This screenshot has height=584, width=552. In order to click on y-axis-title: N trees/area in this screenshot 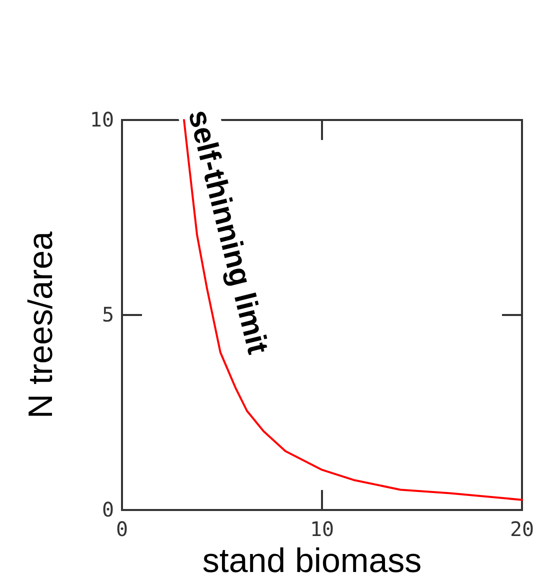, I will do `click(41, 325)`.